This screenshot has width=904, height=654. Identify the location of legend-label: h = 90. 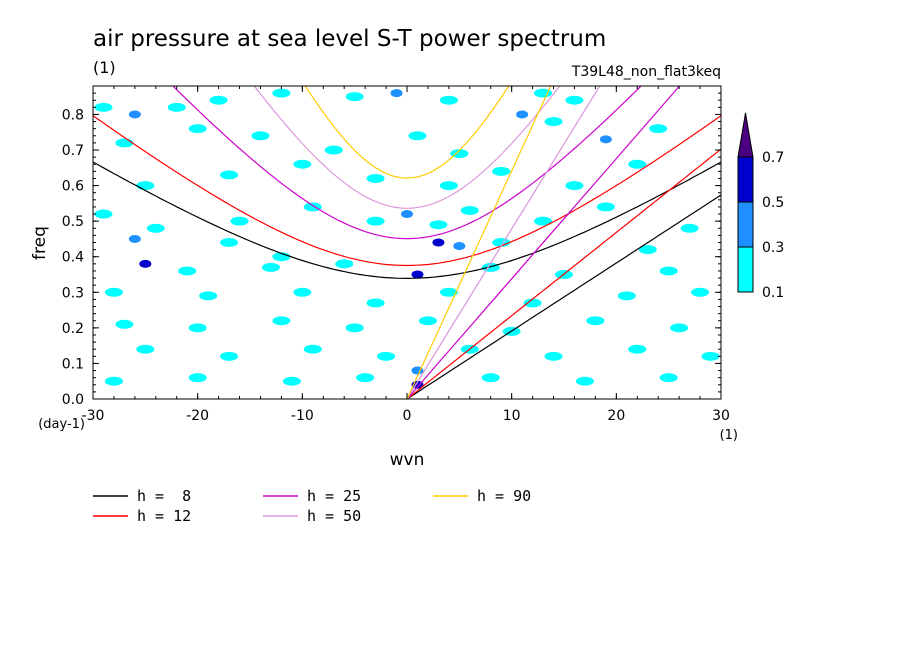
(504, 496).